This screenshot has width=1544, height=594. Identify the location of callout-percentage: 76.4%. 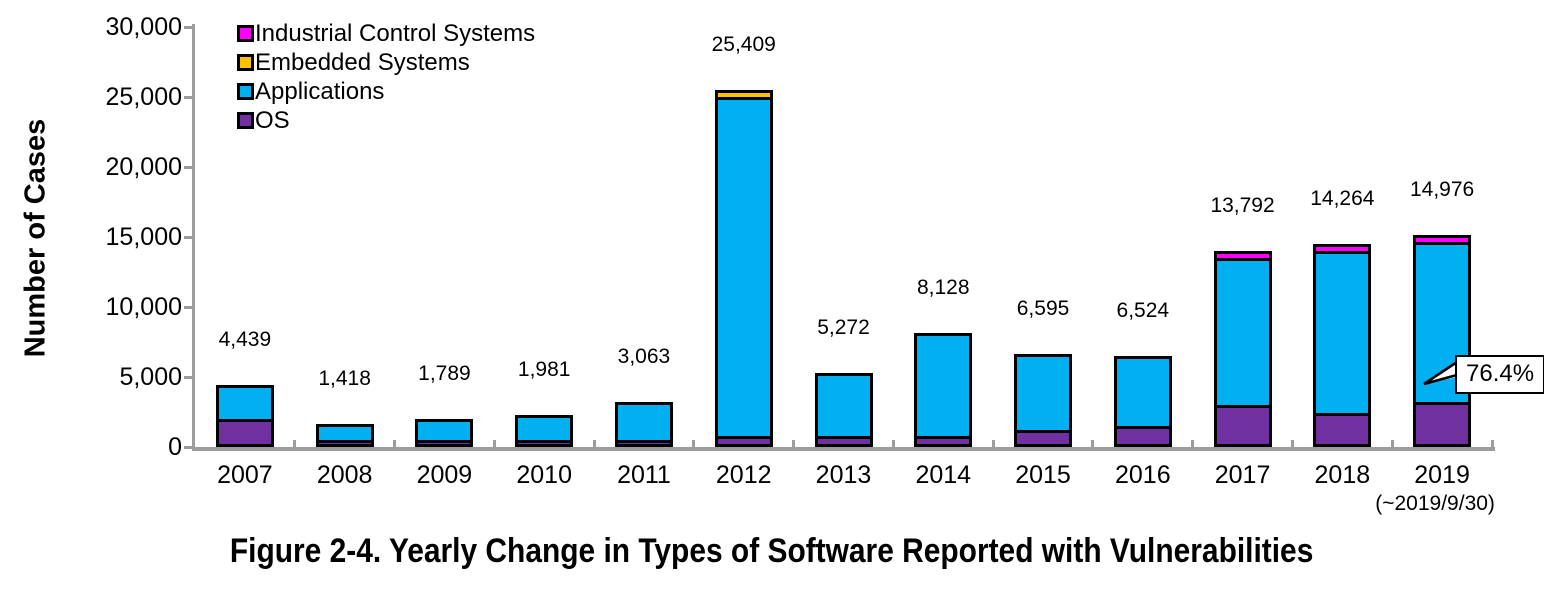
(1499, 374).